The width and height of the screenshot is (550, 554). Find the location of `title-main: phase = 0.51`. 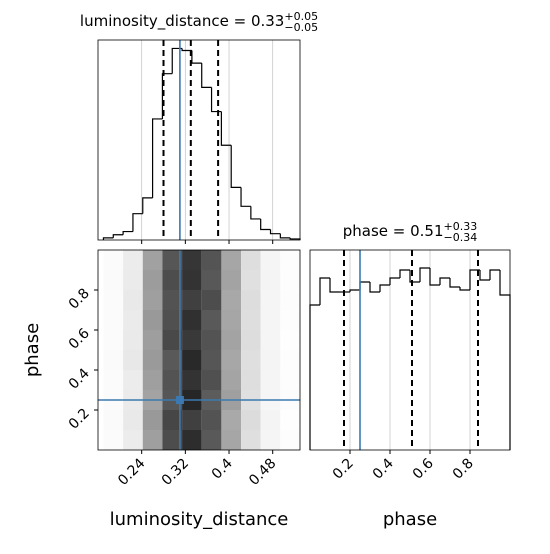

title-main: phase = 0.51 is located at coordinates (393, 231).